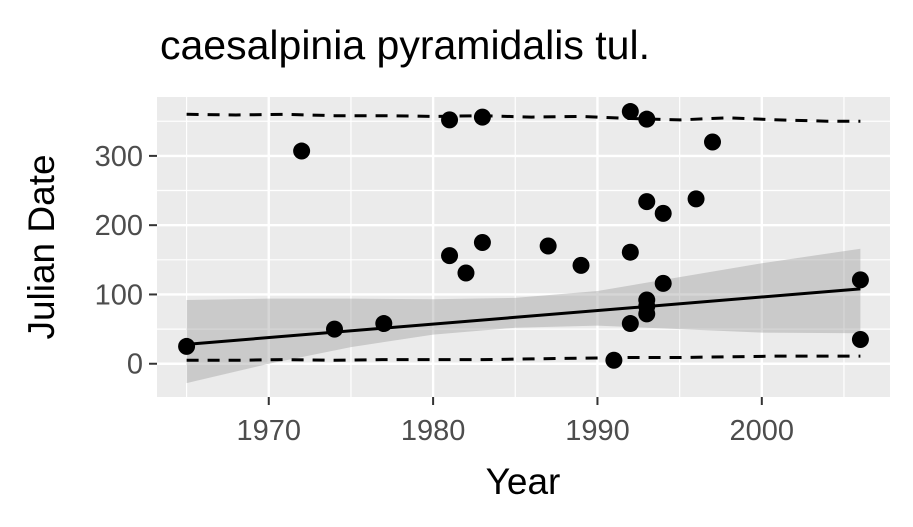 The width and height of the screenshot is (913, 527). I want to click on y-tick-label: 300, so click(119, 157).